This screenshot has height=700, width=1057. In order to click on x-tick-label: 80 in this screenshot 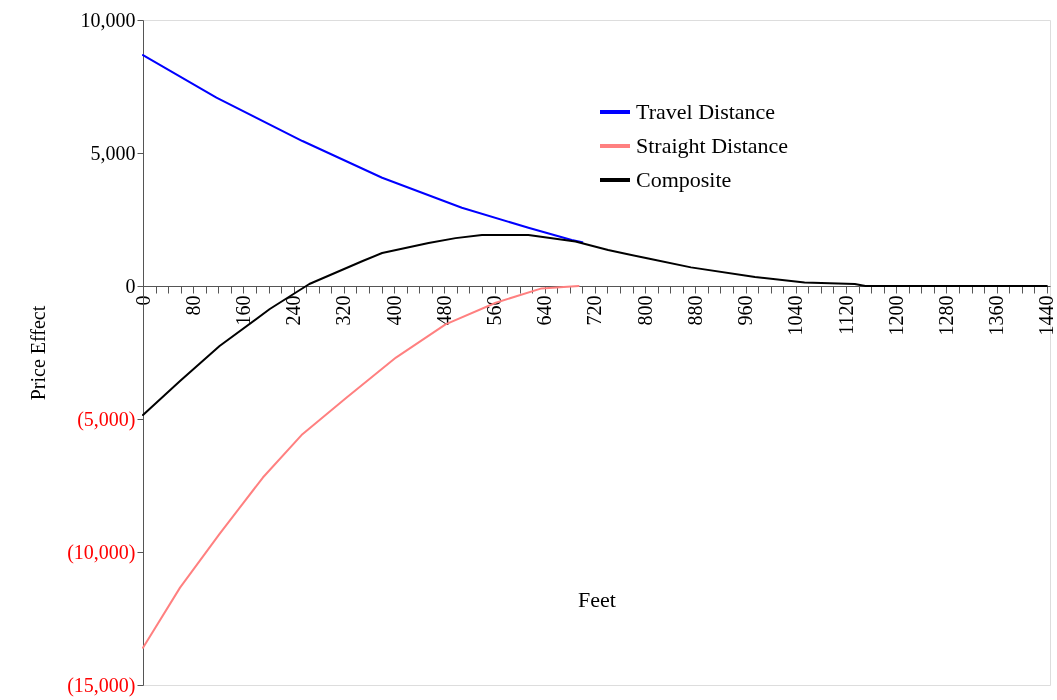, I will do `click(192, 305)`.